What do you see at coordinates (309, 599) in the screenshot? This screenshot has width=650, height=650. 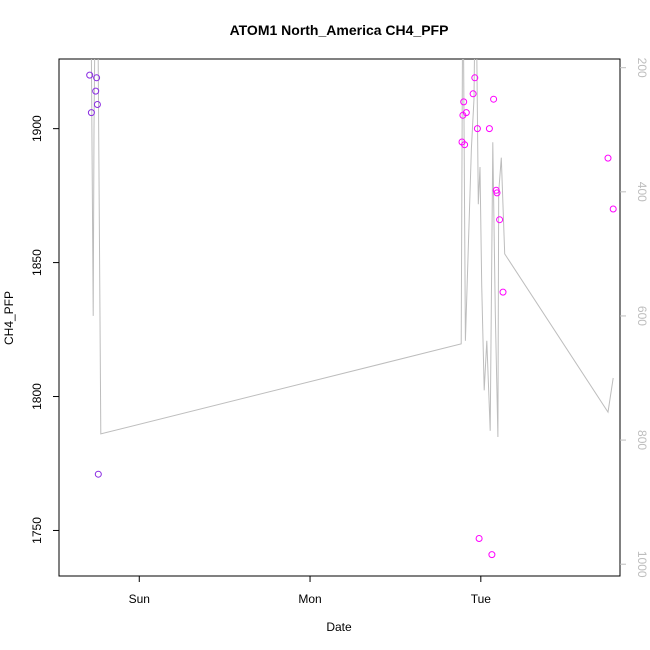 I see `x-tick-label: Mon` at bounding box center [309, 599].